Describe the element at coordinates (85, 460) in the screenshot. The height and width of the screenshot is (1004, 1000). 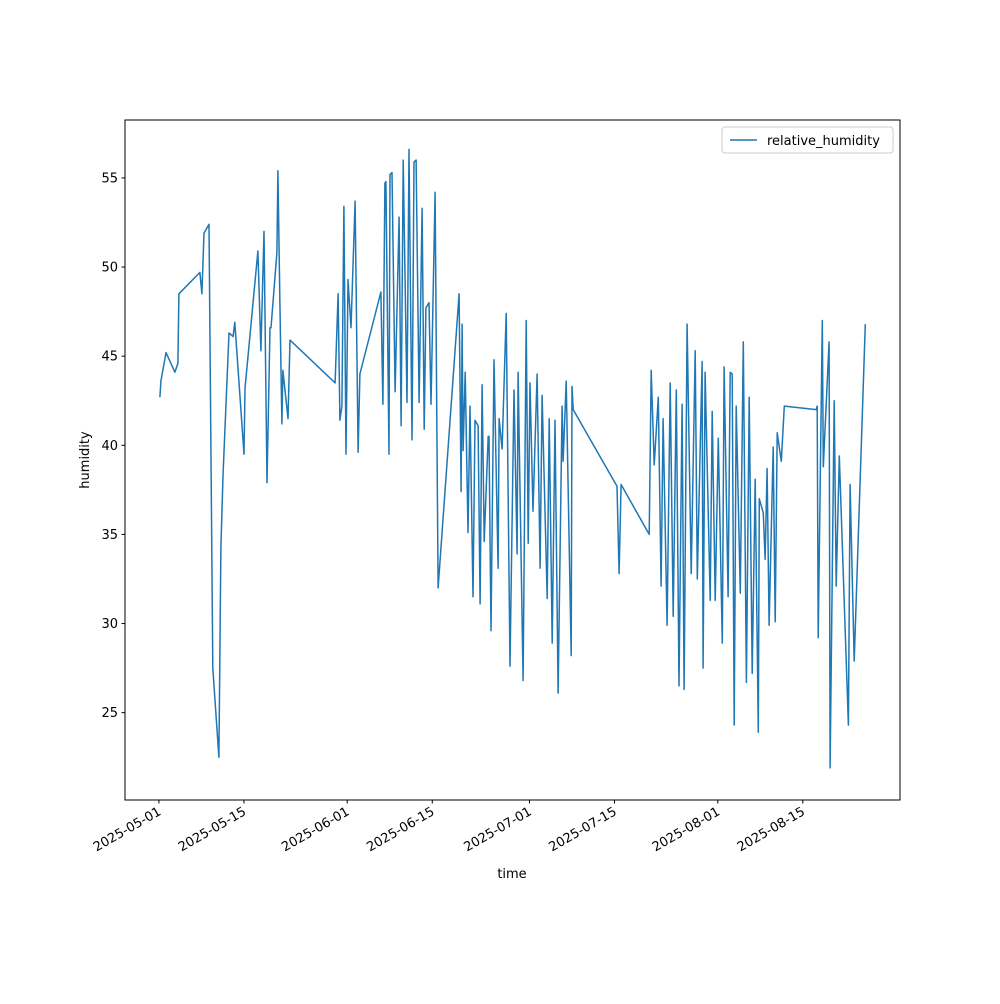
I see `y-axis-label: humidity` at that location.